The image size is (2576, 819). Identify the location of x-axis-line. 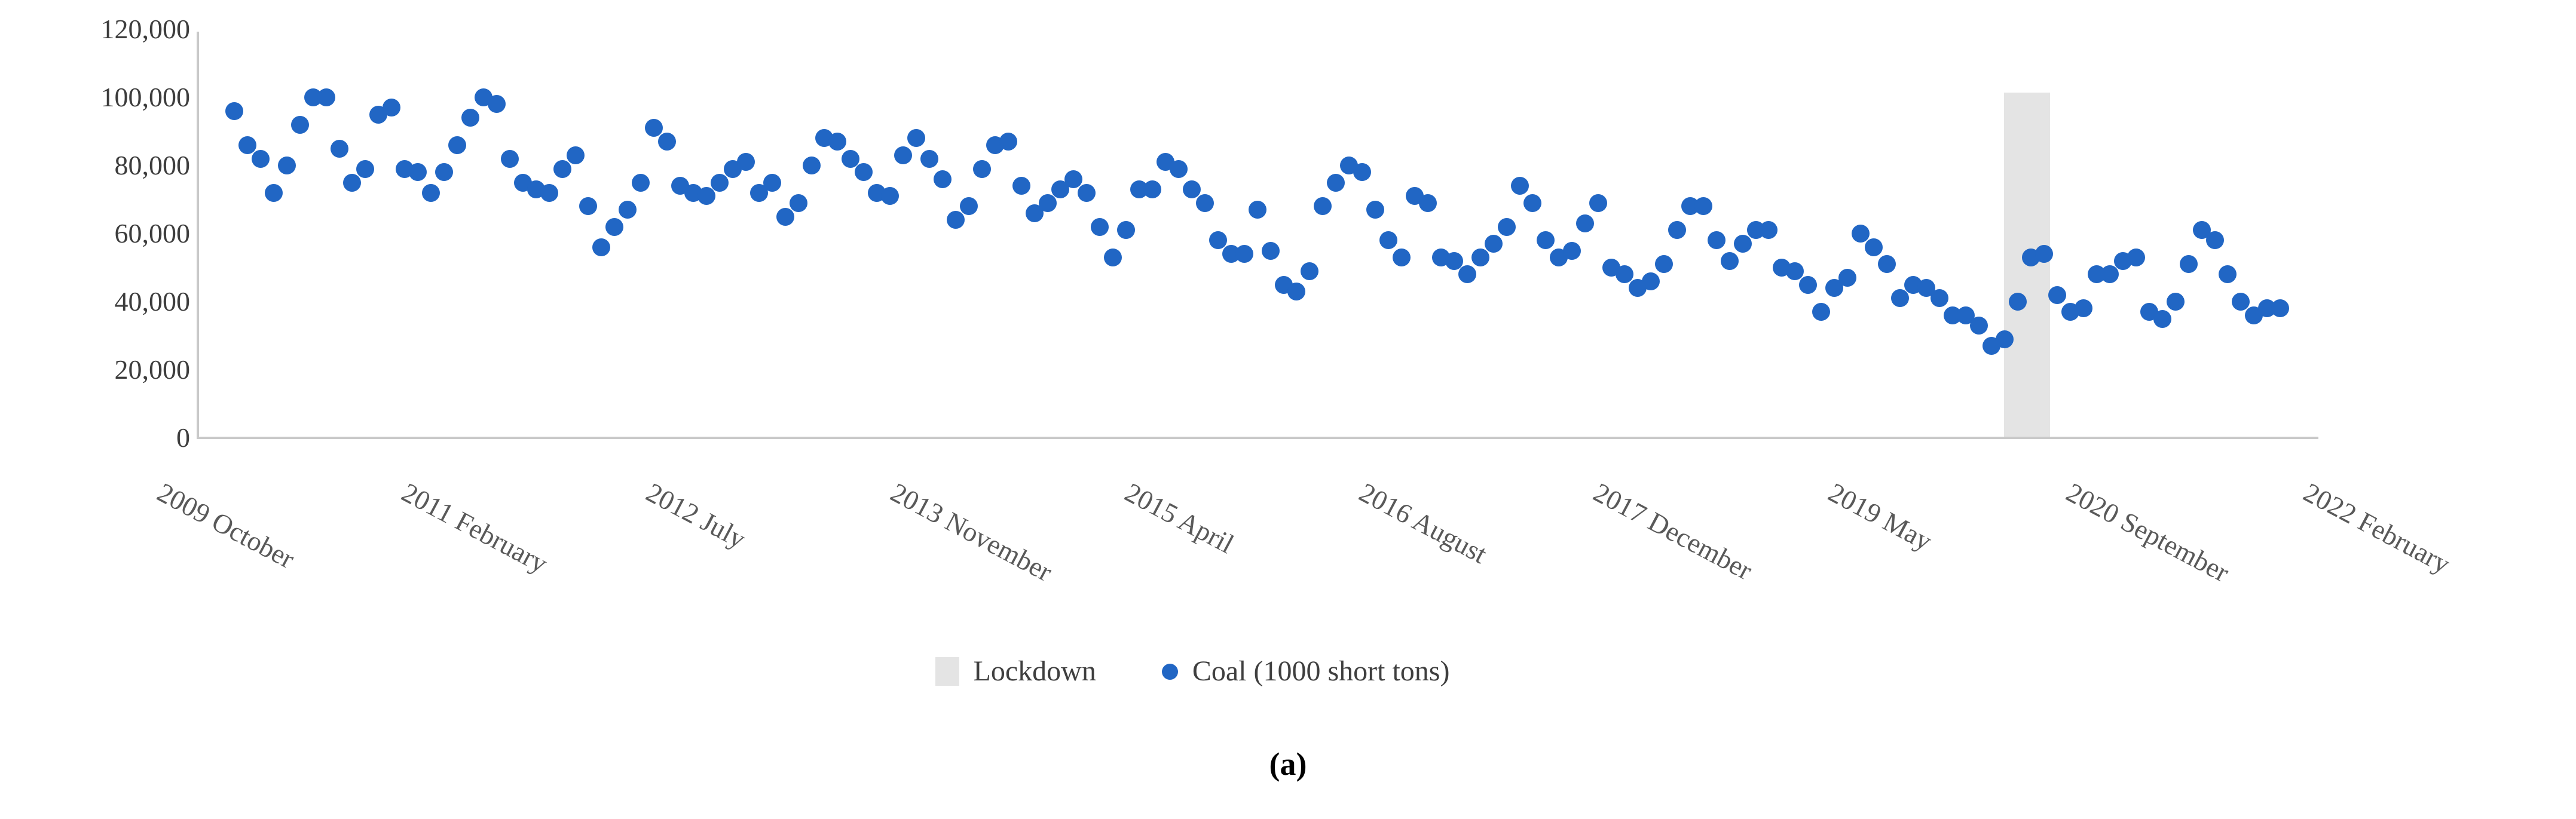
(1257, 438).